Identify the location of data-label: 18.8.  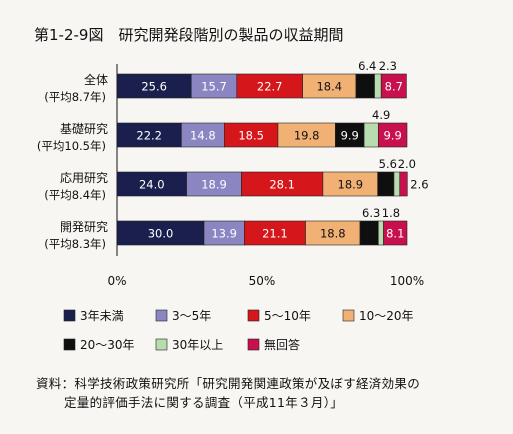
(333, 234).